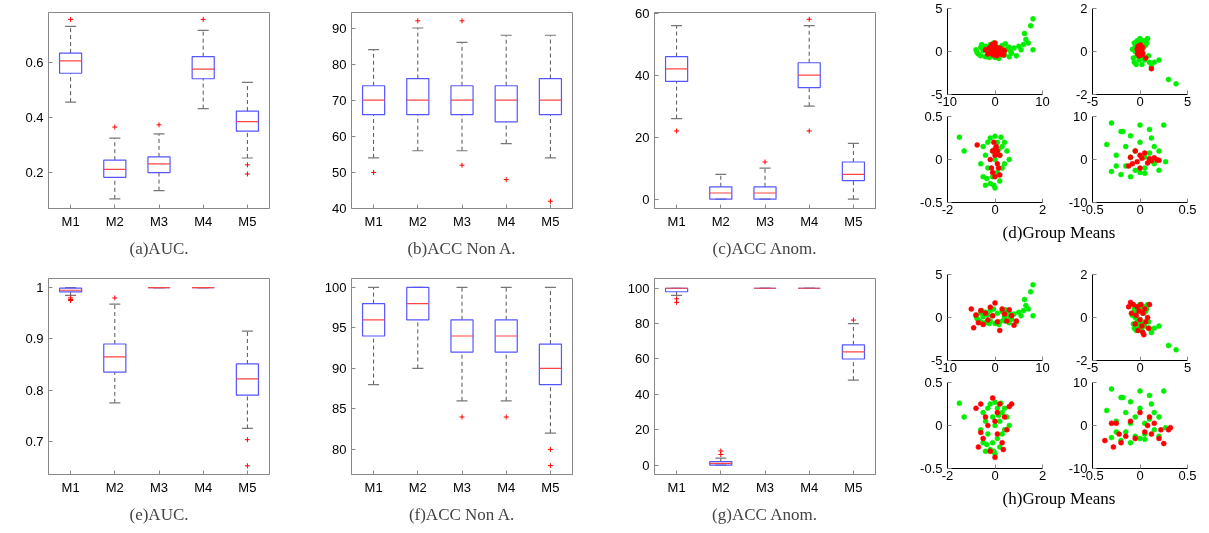 This screenshot has width=1209, height=533. What do you see at coordinates (339, 172) in the screenshot?
I see `y-tick-label: 50` at bounding box center [339, 172].